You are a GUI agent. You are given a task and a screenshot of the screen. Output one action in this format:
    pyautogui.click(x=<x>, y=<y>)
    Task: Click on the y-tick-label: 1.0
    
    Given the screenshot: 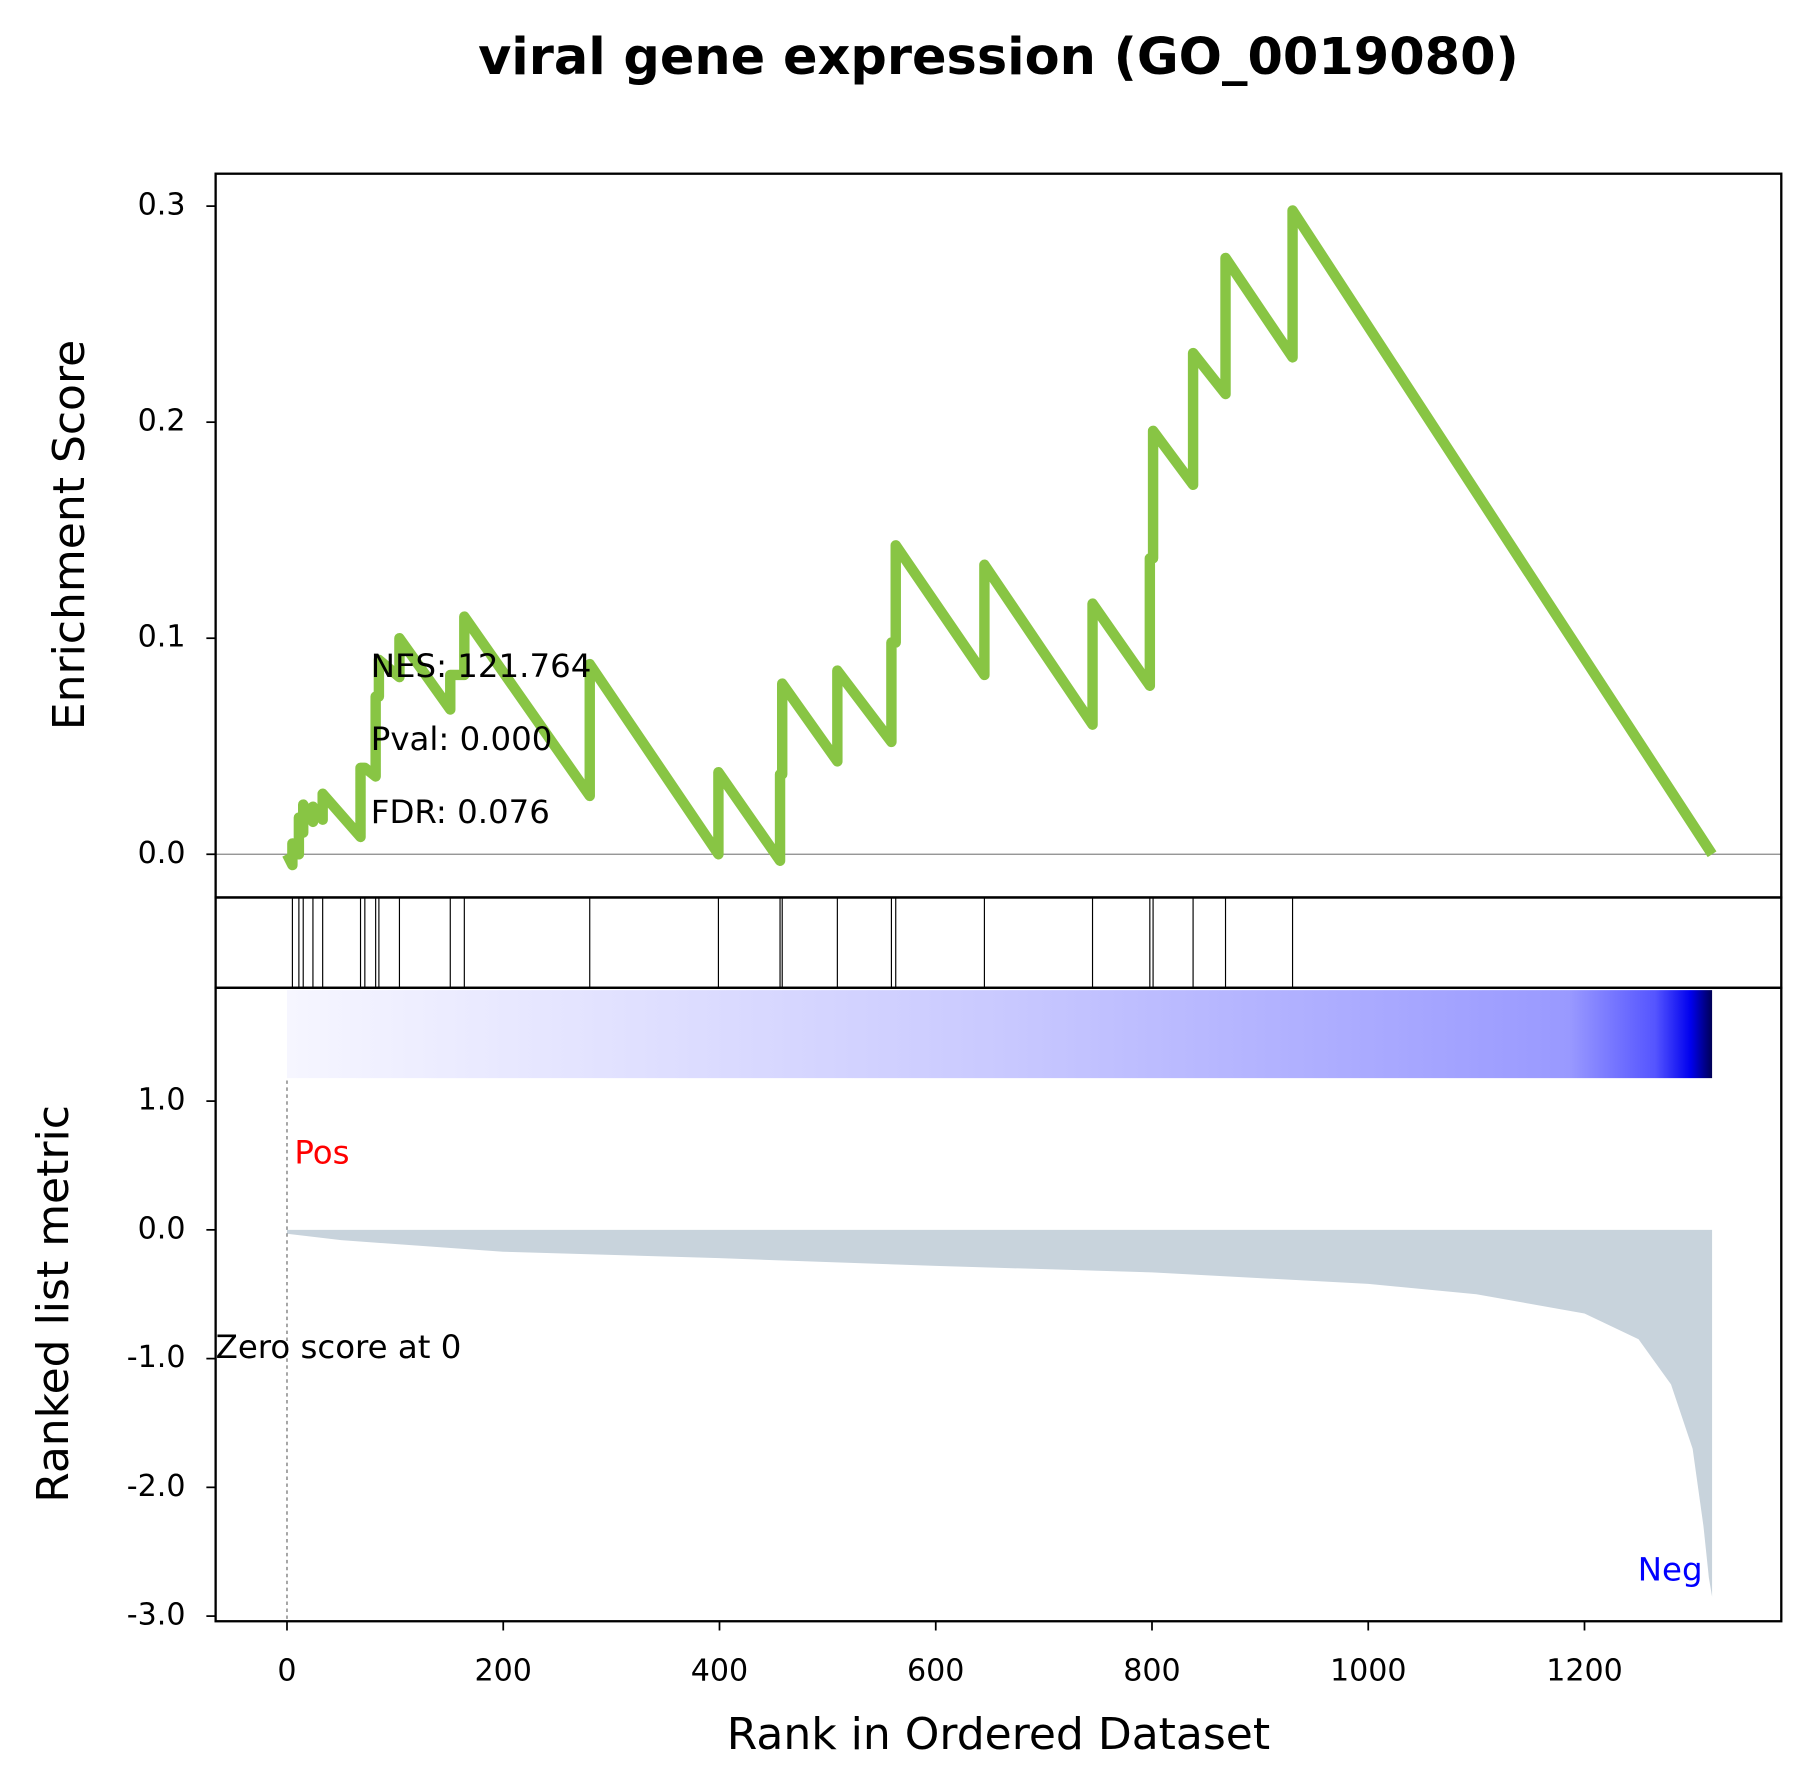 What is the action you would take?
    pyautogui.click(x=162, y=1100)
    